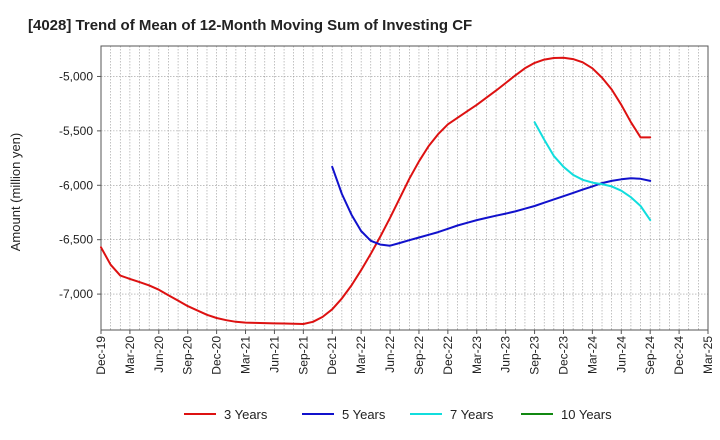 The image size is (720, 440). What do you see at coordinates (76, 185) in the screenshot?
I see `y-tick-label: -6,000` at bounding box center [76, 185].